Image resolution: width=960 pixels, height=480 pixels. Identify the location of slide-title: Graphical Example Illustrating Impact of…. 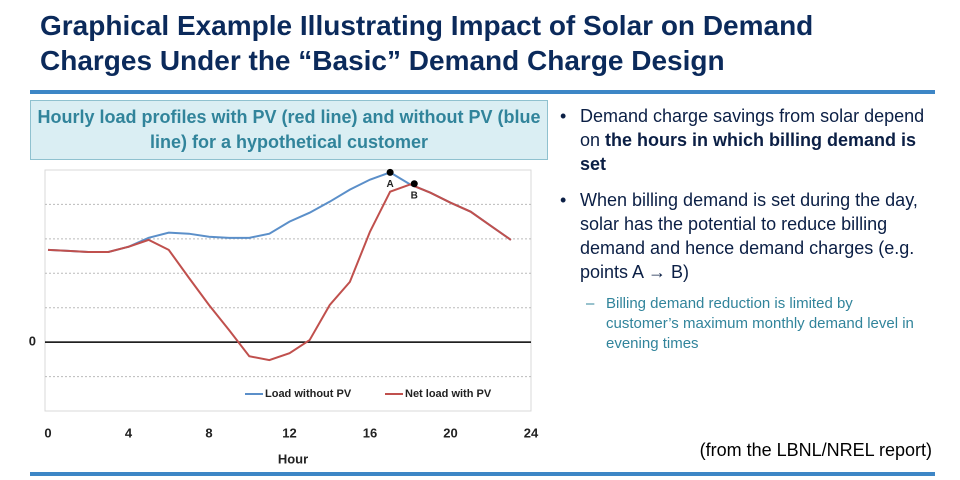
(427, 43).